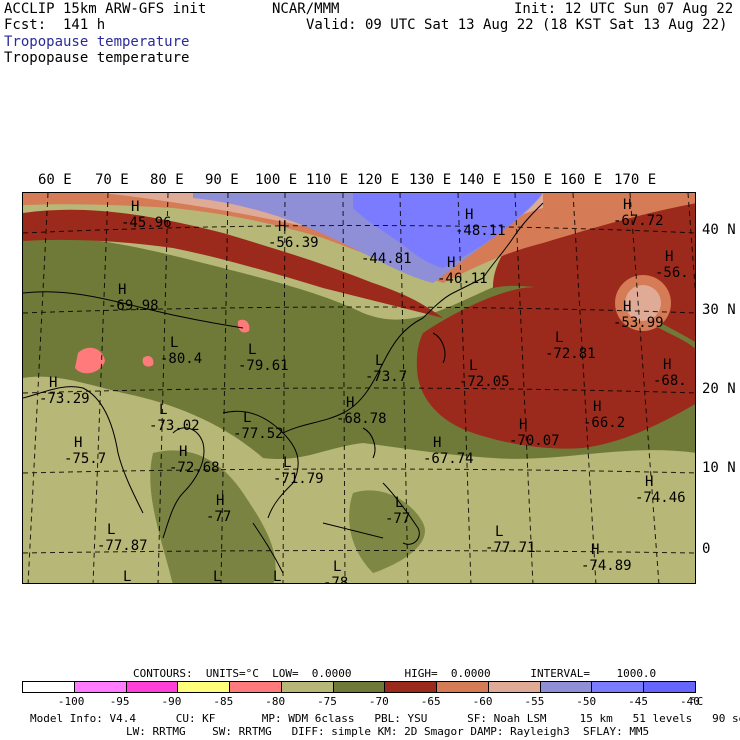 The width and height of the screenshot is (740, 740). What do you see at coordinates (660, 498) in the screenshot?
I see `extremum-value: -74.46` at bounding box center [660, 498].